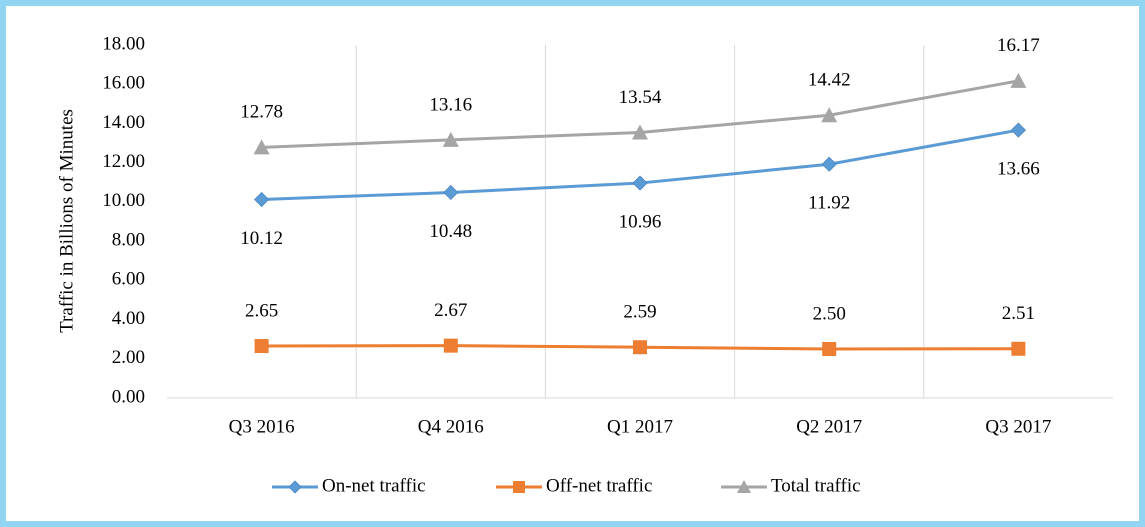 Image resolution: width=1145 pixels, height=527 pixels. Describe the element at coordinates (123, 83) in the screenshot. I see `y-tick-label: 16.00` at that location.